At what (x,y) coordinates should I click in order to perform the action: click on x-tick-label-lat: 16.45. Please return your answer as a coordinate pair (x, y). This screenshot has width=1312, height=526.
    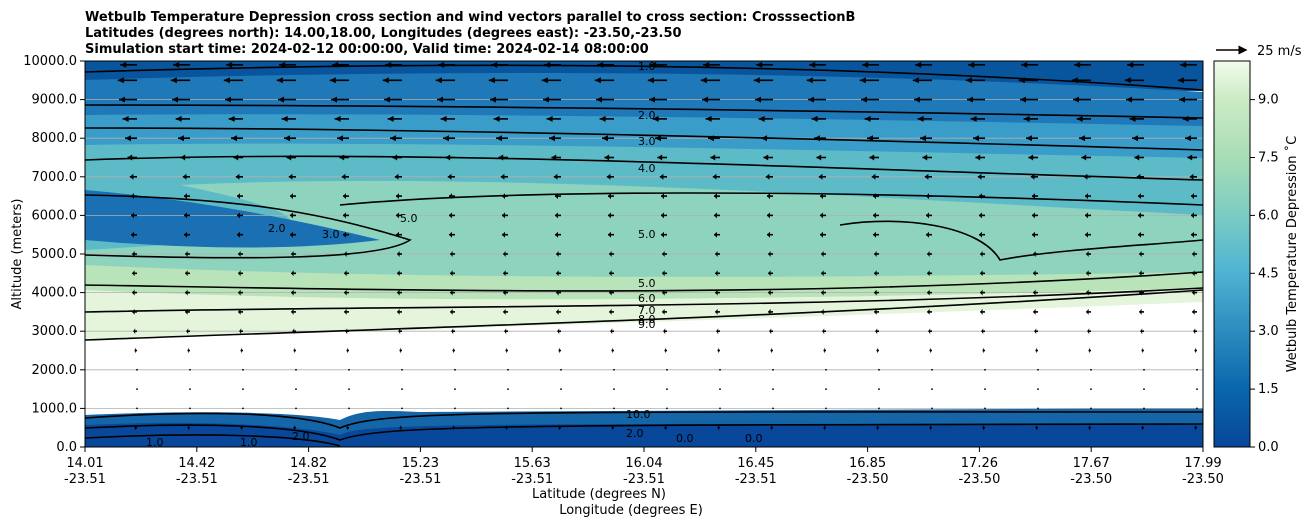
    Looking at the image, I should click on (755, 463).